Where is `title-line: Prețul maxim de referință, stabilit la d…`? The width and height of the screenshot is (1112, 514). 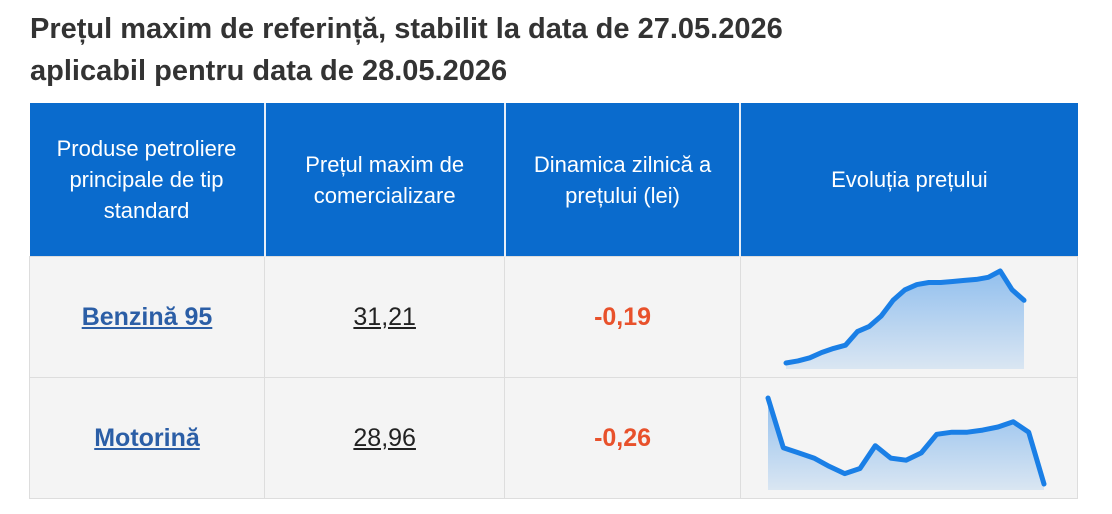
title-line: Prețul maxim de referință, stabilit la d… is located at coordinates (406, 29).